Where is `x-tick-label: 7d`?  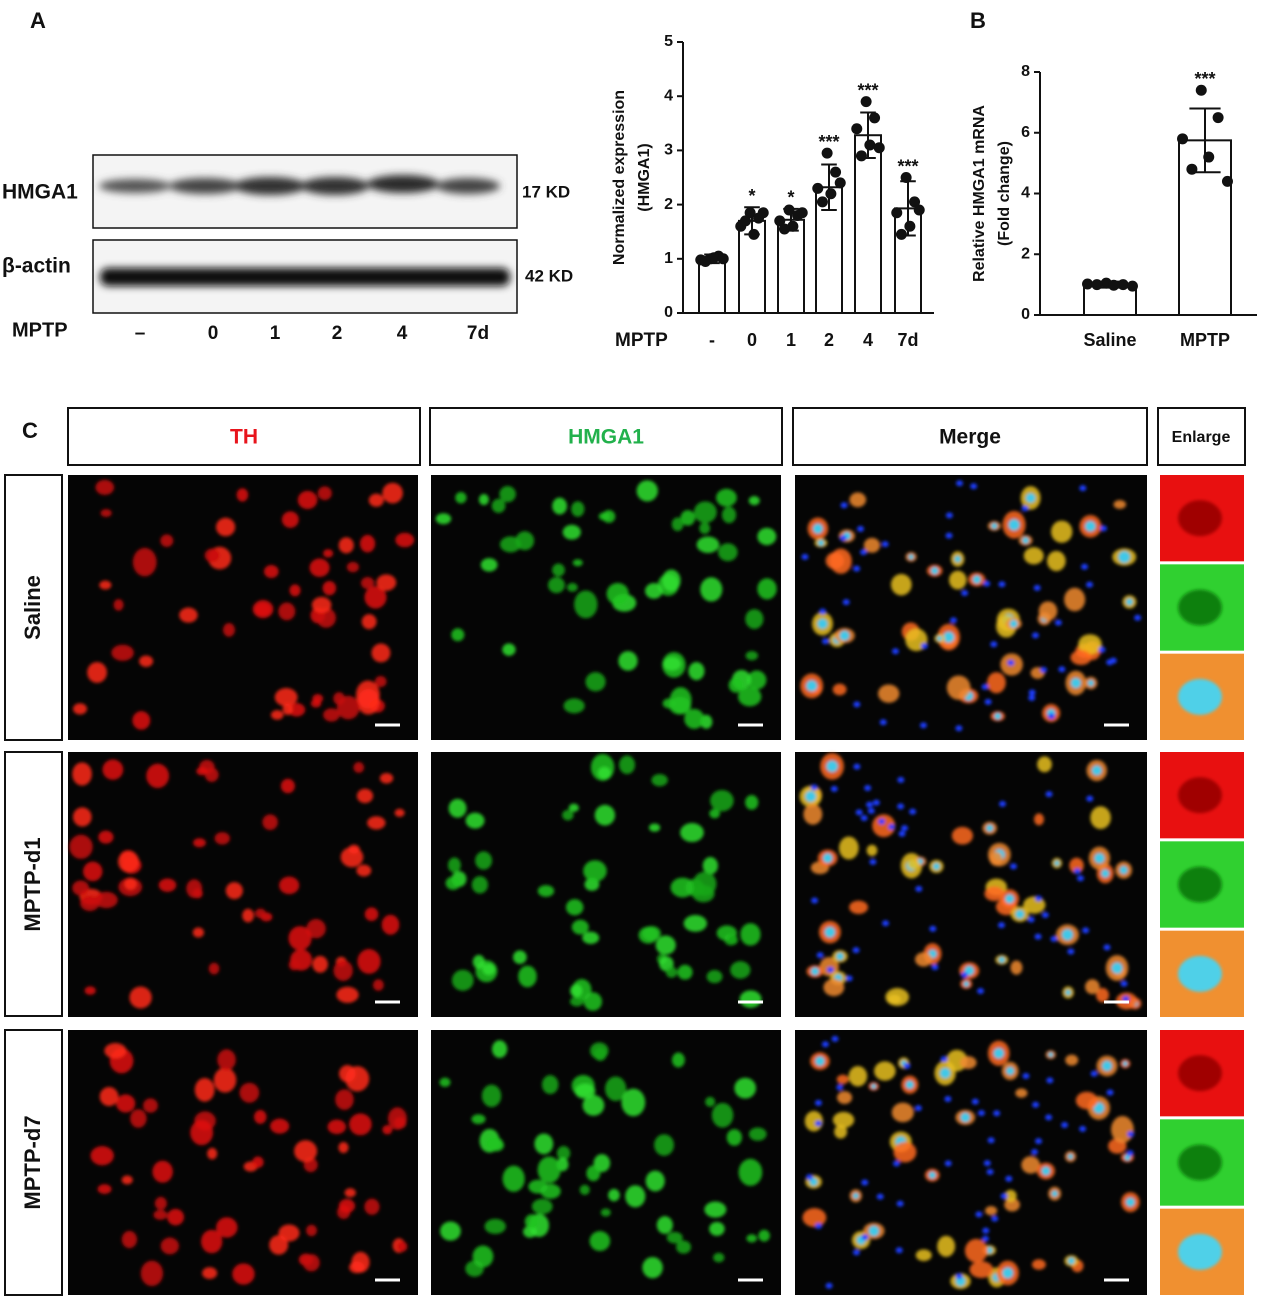
x-tick-label: 7d is located at coordinates (907, 340).